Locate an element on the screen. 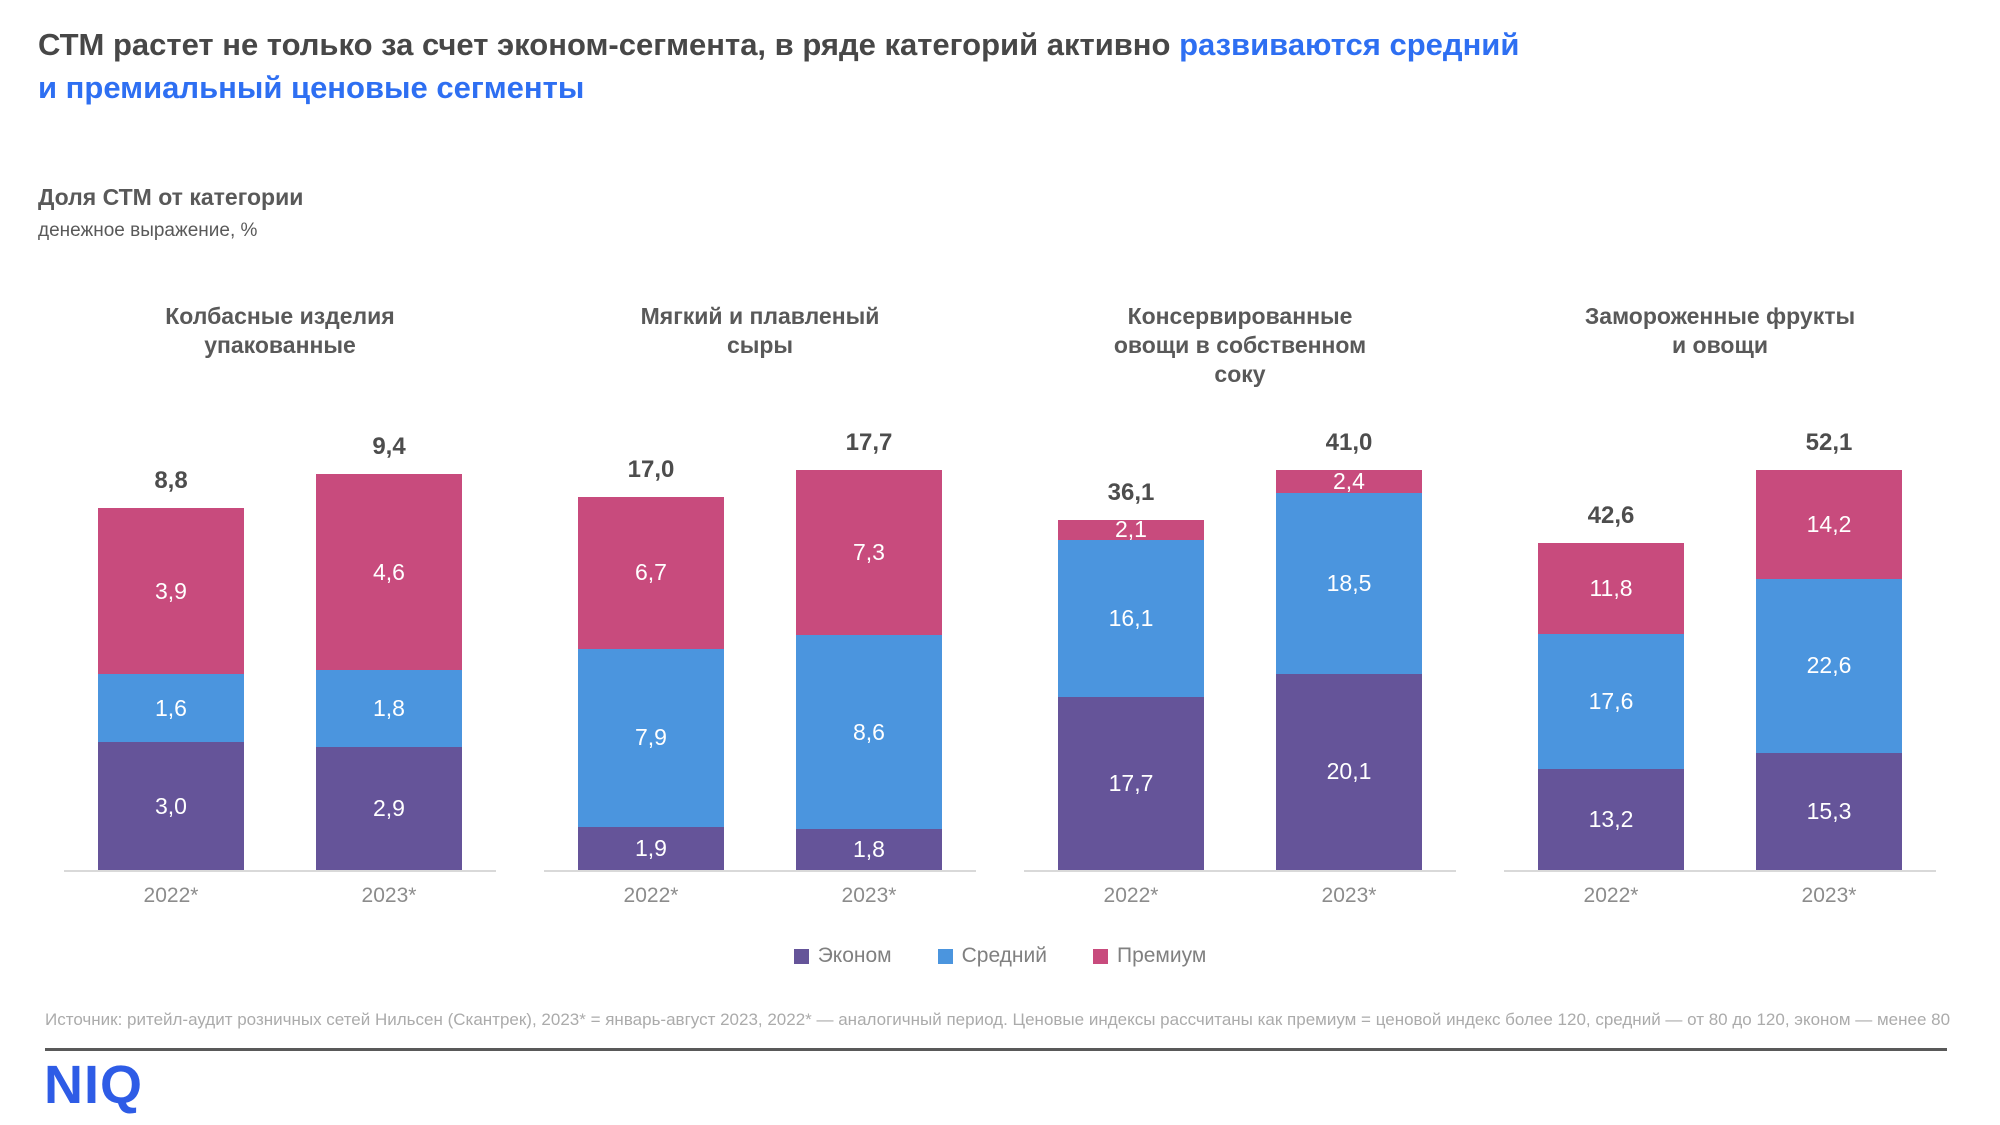  legend-item: Премиум is located at coordinates (1149, 956).